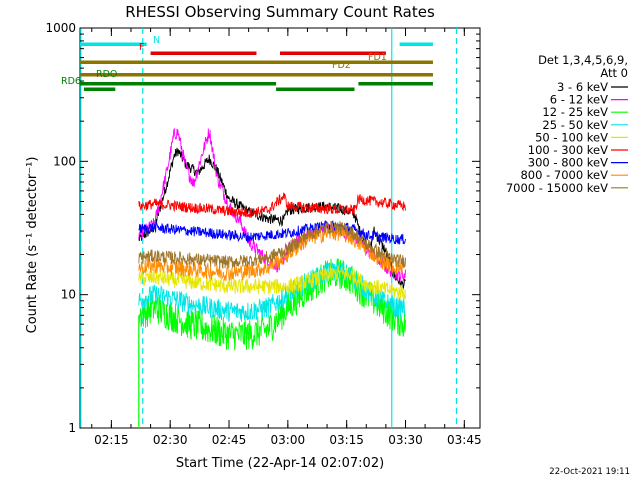 This screenshot has width=640, height=480. Describe the element at coordinates (568, 163) in the screenshot. I see `legend-label-6: 300 - 800 keV` at that location.